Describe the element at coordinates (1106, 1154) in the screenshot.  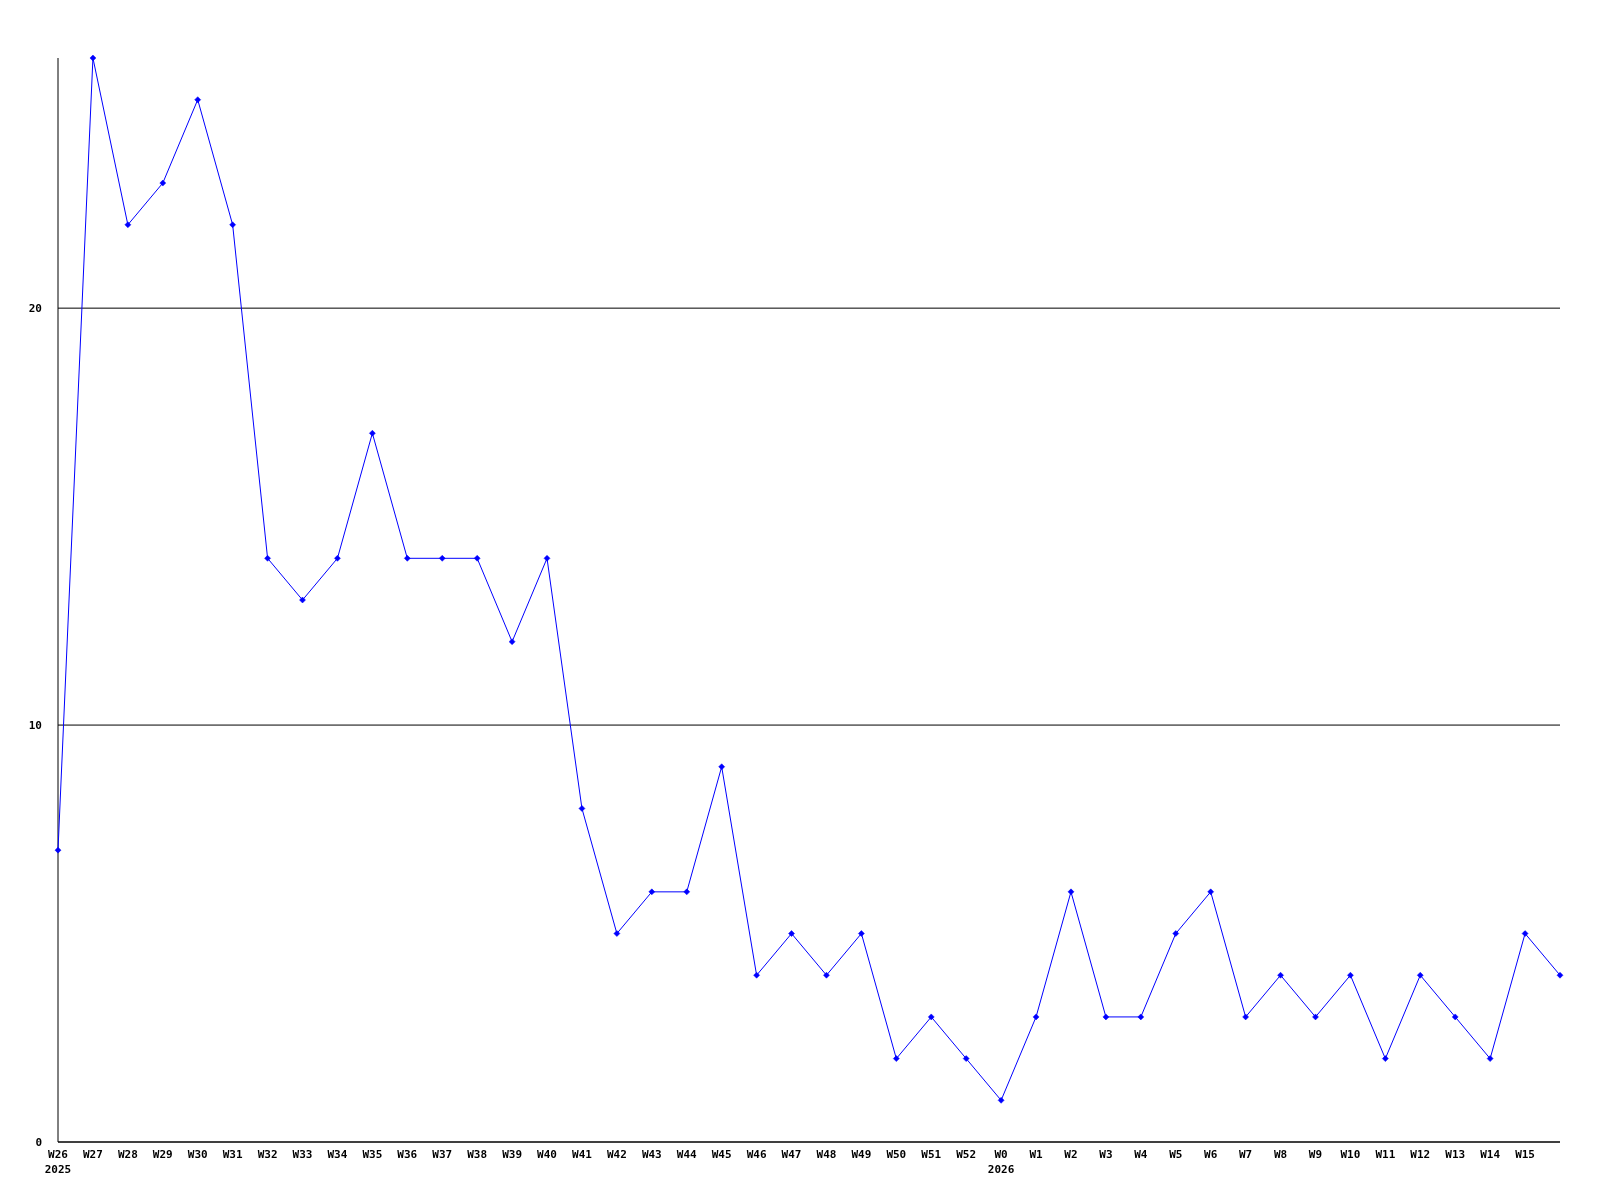
I see `x-tick-label: W3` at that location.